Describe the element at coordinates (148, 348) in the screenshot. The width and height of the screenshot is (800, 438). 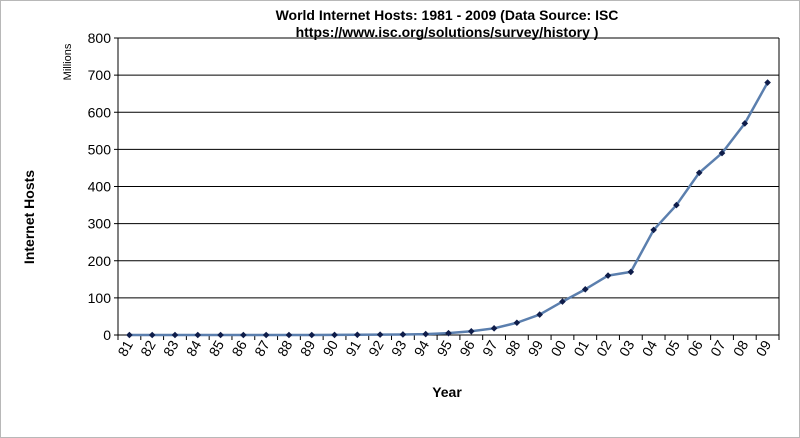
I see `x-tick-label: 82` at that location.